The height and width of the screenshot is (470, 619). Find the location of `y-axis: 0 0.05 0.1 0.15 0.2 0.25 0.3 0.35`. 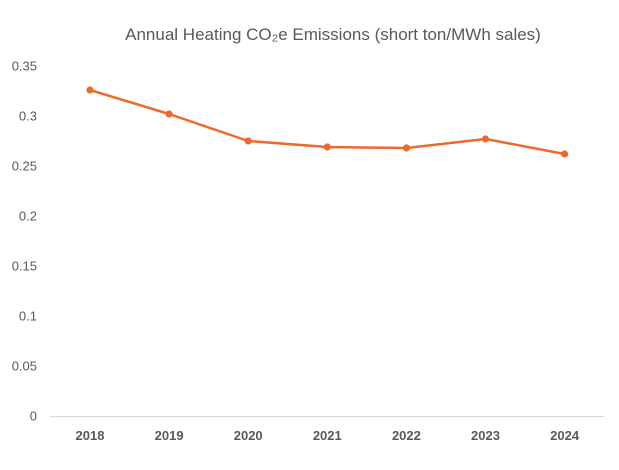

y-axis: 0 0.05 0.1 0.15 0.2 0.25 0.3 0.35 is located at coordinates (24, 241).